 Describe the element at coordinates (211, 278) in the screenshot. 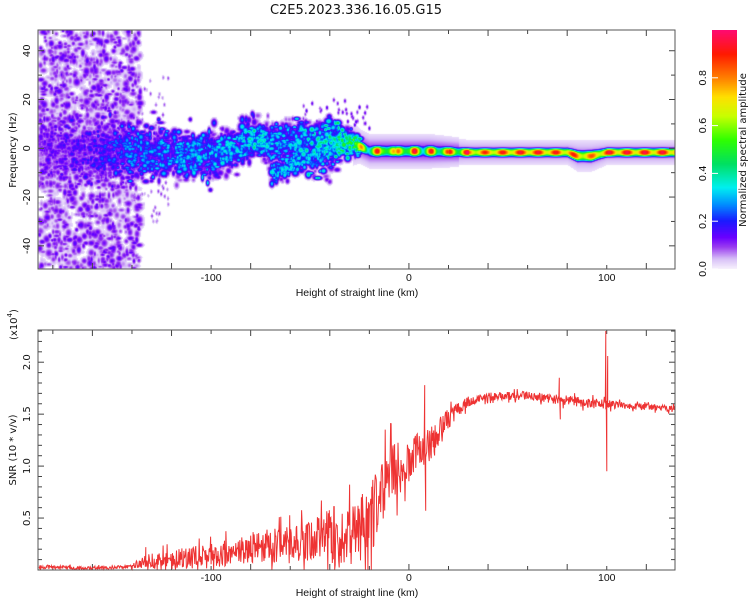

I see `spectrogram-x-tick-label: -100` at that location.